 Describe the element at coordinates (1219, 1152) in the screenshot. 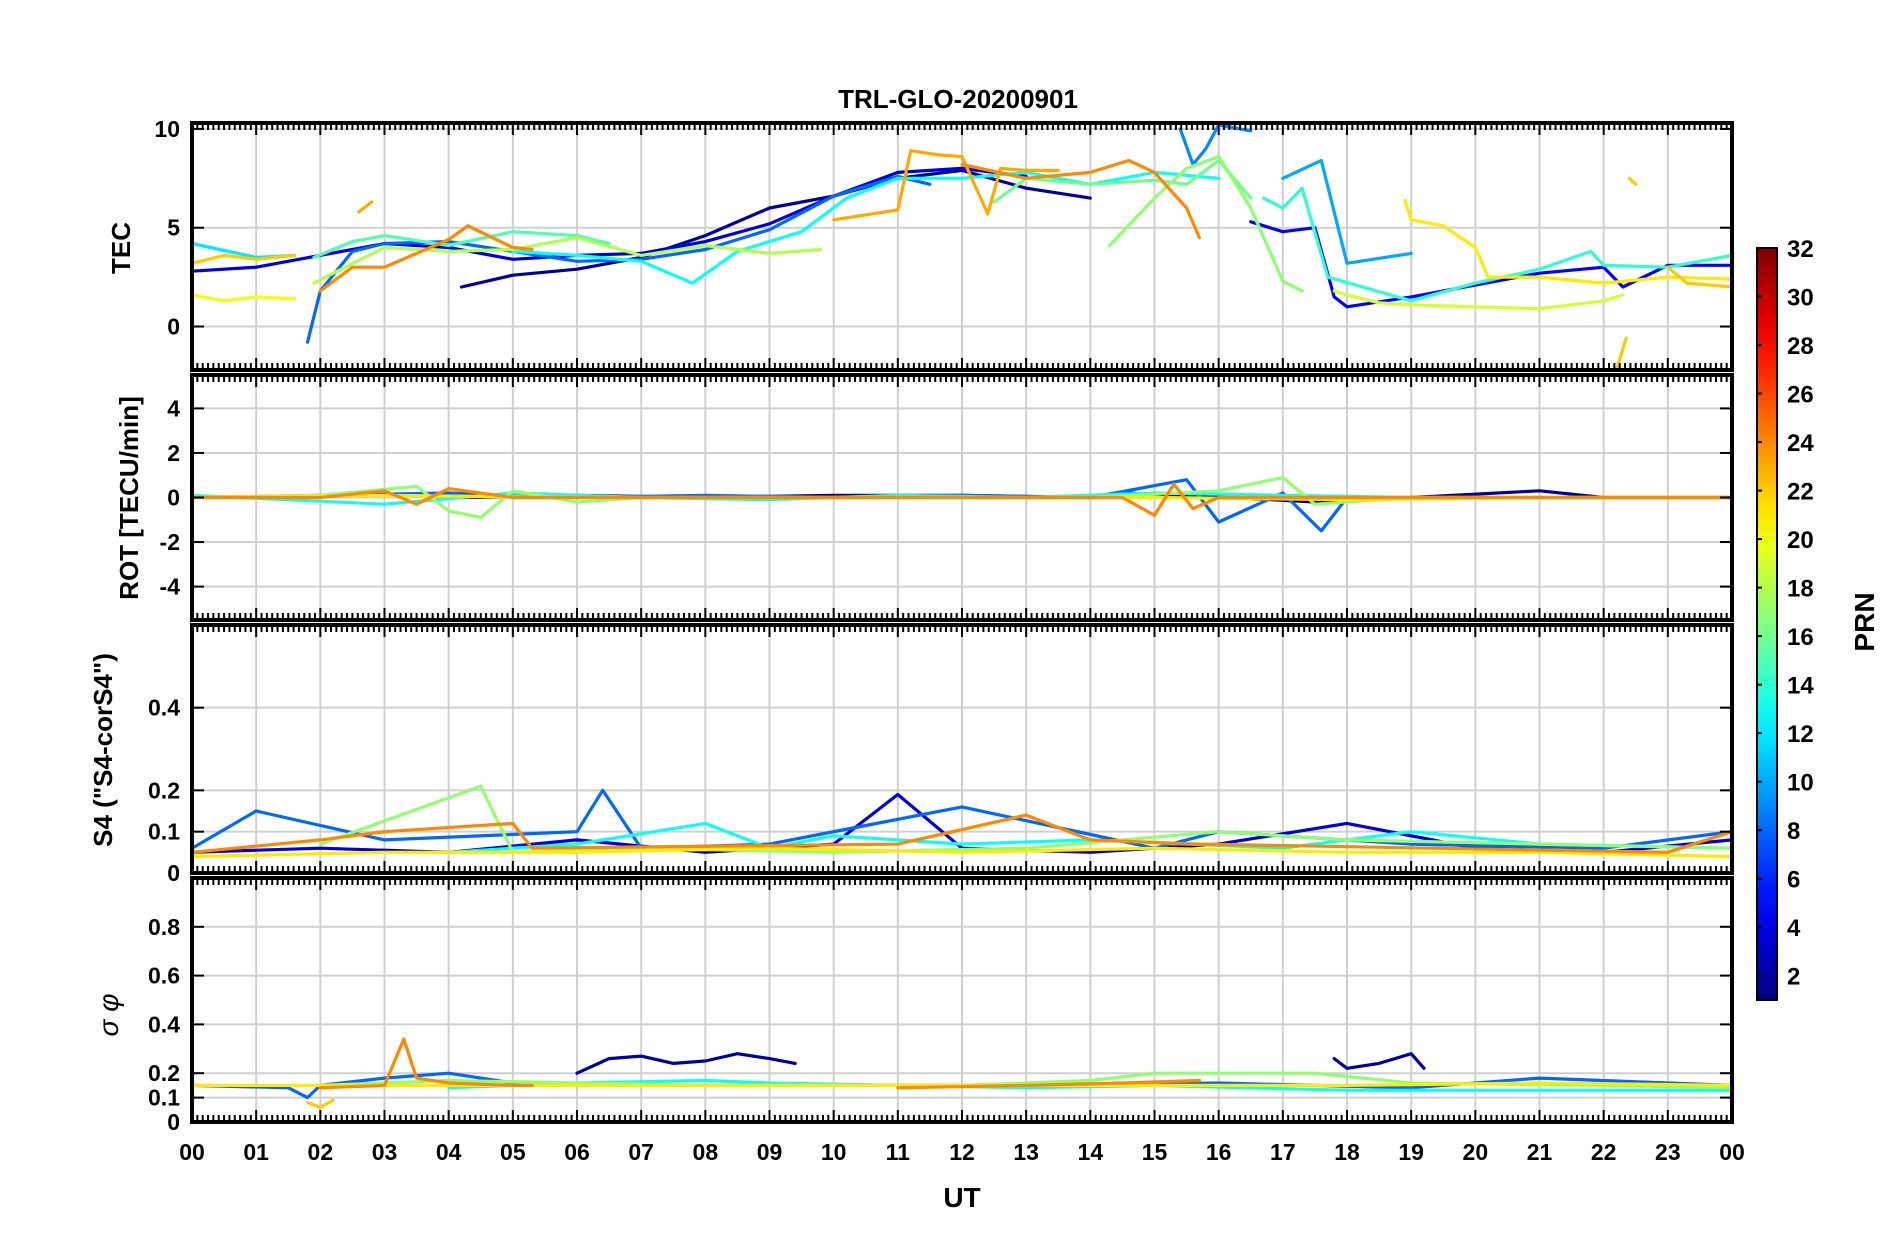

I see `x-tick-label: 16` at that location.